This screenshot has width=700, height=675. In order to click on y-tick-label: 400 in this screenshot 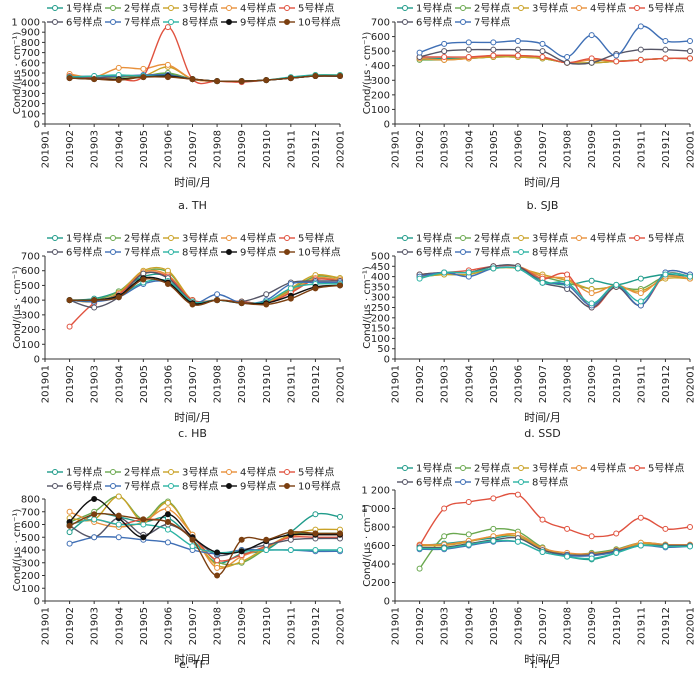, I will do `click(30, 301)`.